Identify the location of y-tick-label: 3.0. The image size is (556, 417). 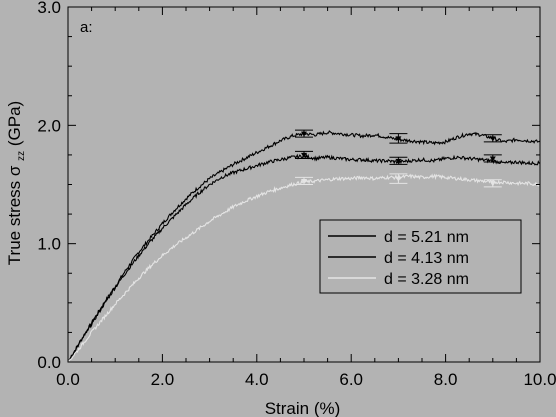
(49, 8).